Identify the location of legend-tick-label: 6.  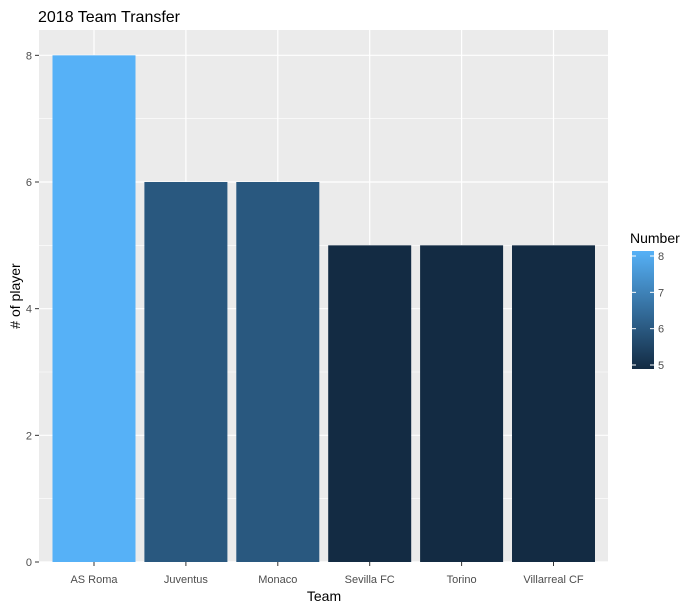
(661, 330).